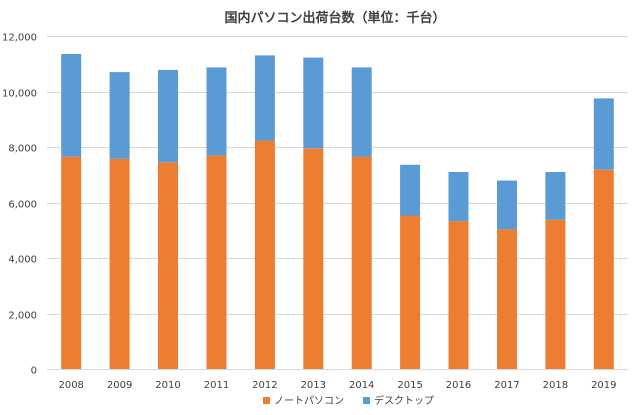 This screenshot has width=640, height=415. What do you see at coordinates (603, 385) in the screenshot?
I see `x-tick-label: 2019` at bounding box center [603, 385].